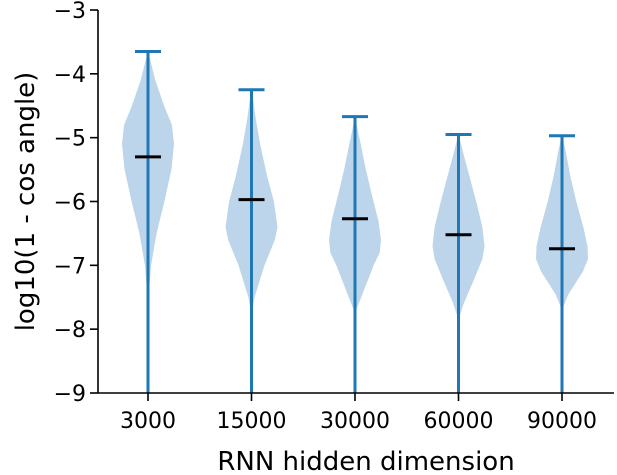 The width and height of the screenshot is (617, 475). I want to click on y-tick-label: −9, so click(70, 394).